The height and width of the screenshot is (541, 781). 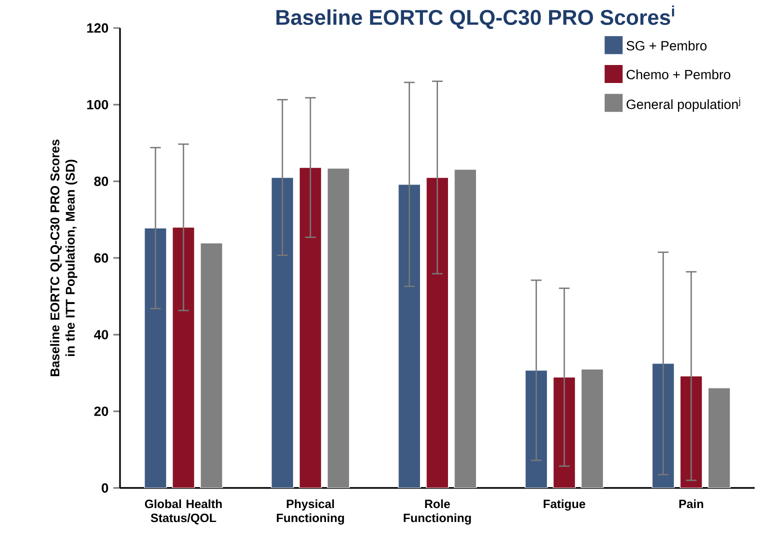 What do you see at coordinates (64, 258) in the screenshot?
I see `y-axis-title: Baseline EORTC QLQ-C30 PRO Scores in the ITT Population, Mean (SD)` at bounding box center [64, 258].